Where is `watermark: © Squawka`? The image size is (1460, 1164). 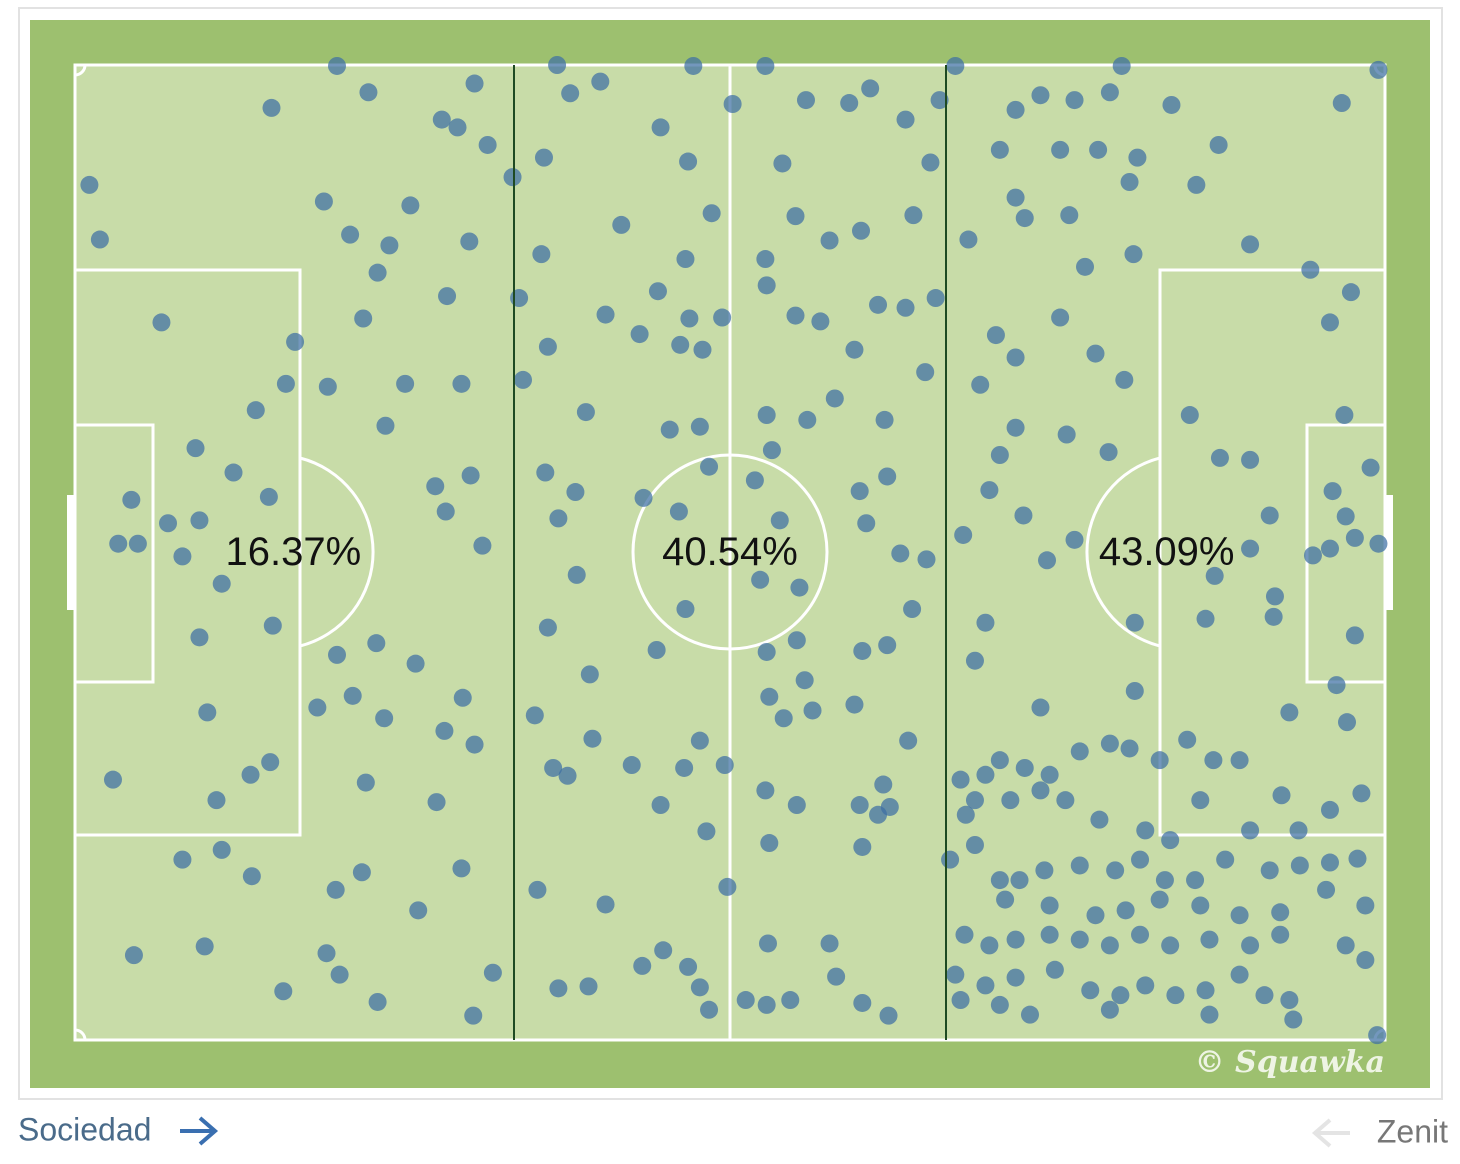 watermark: © Squawka is located at coordinates (1290, 1062).